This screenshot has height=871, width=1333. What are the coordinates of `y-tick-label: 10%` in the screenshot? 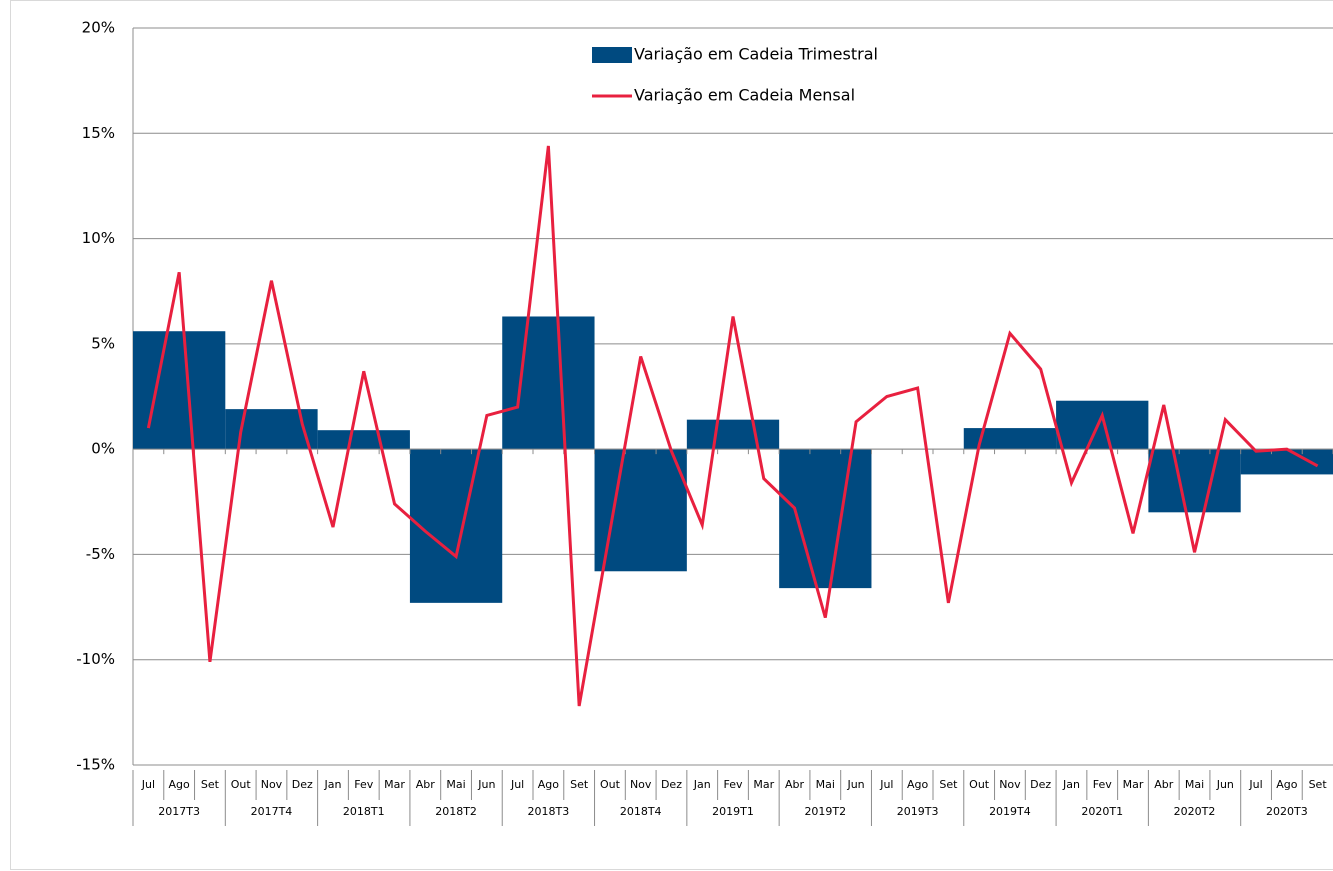 It's located at (98, 238).